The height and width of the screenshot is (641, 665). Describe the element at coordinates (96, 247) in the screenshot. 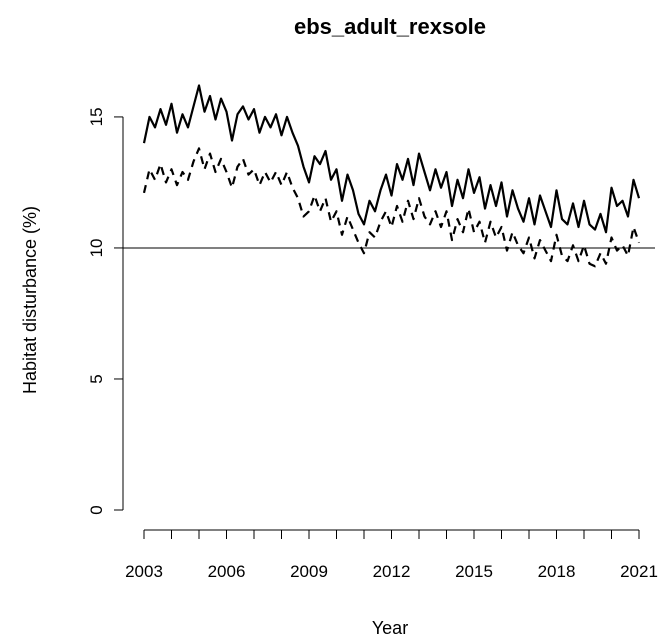

I see `y-tick-label: 10` at that location.